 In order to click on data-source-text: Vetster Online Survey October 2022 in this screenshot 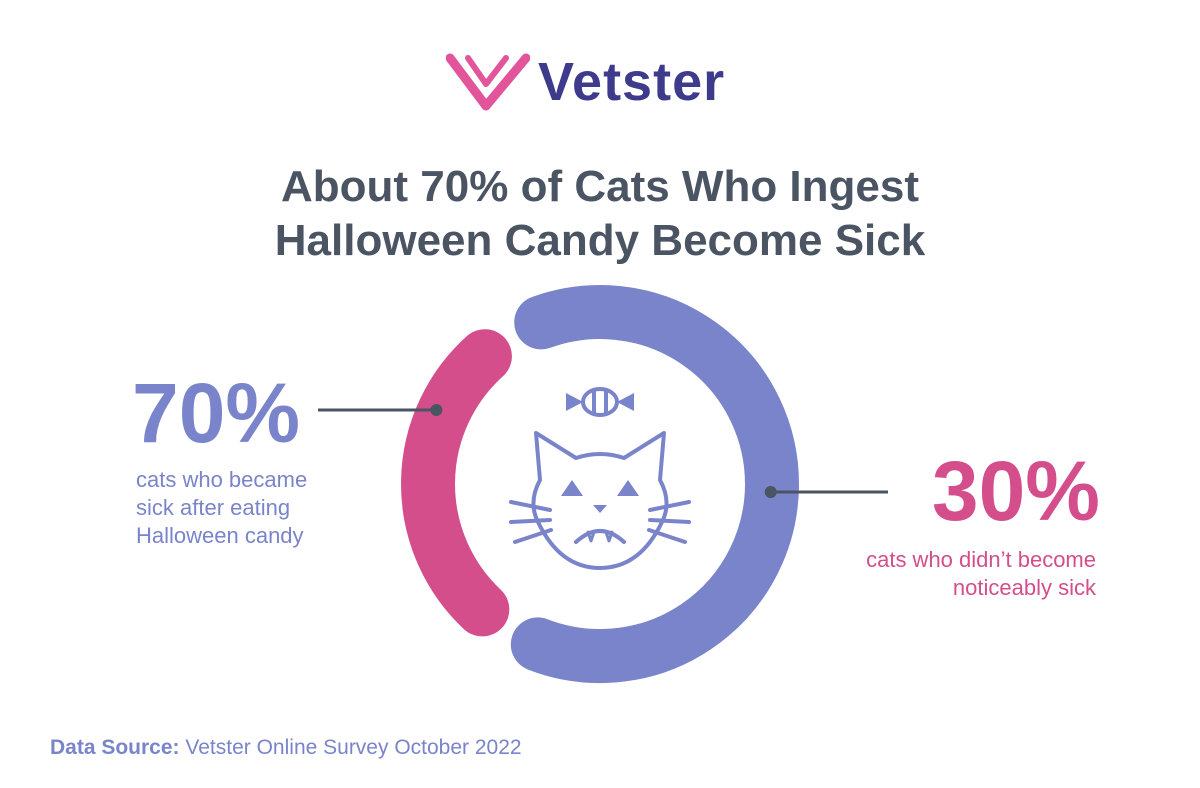, I will do `click(353, 747)`.